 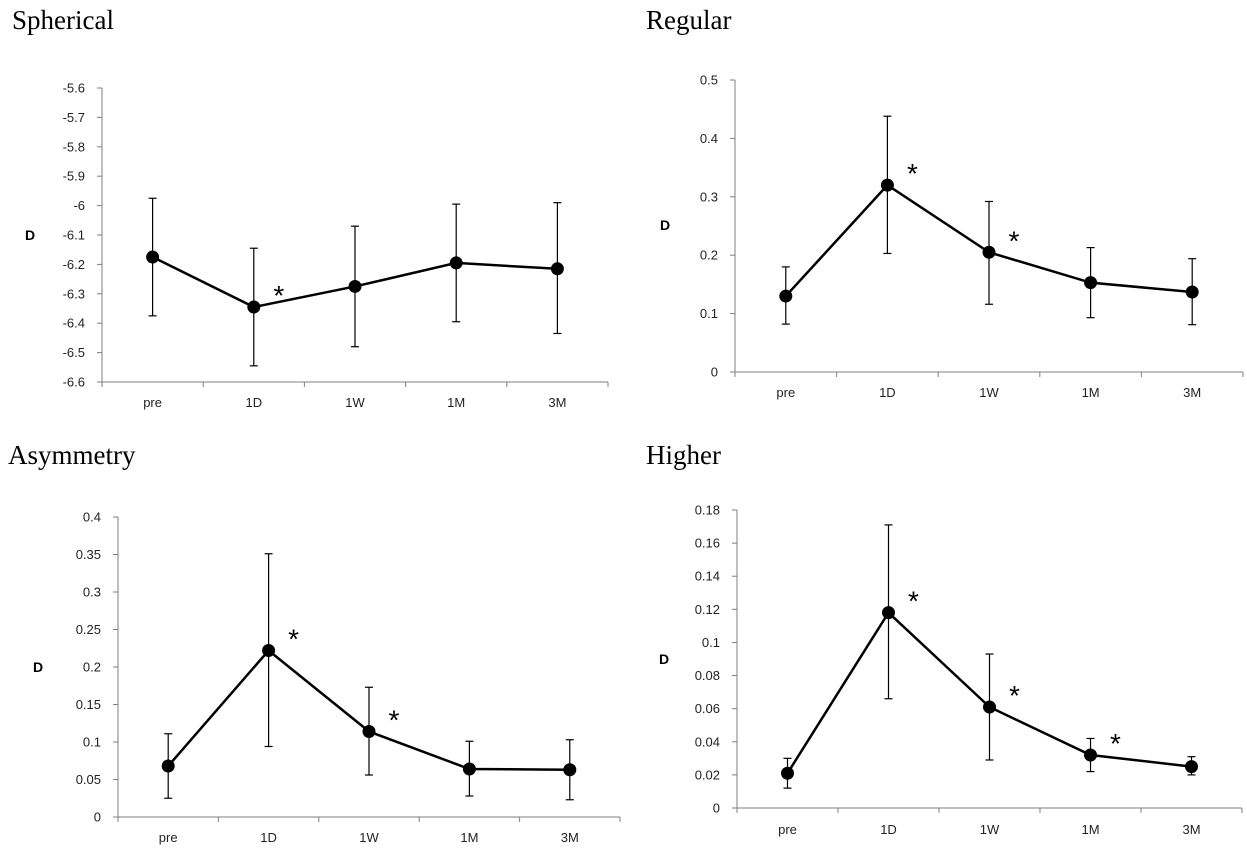 What do you see at coordinates (74, 235) in the screenshot?
I see `y-tick-label: -6.1` at bounding box center [74, 235].